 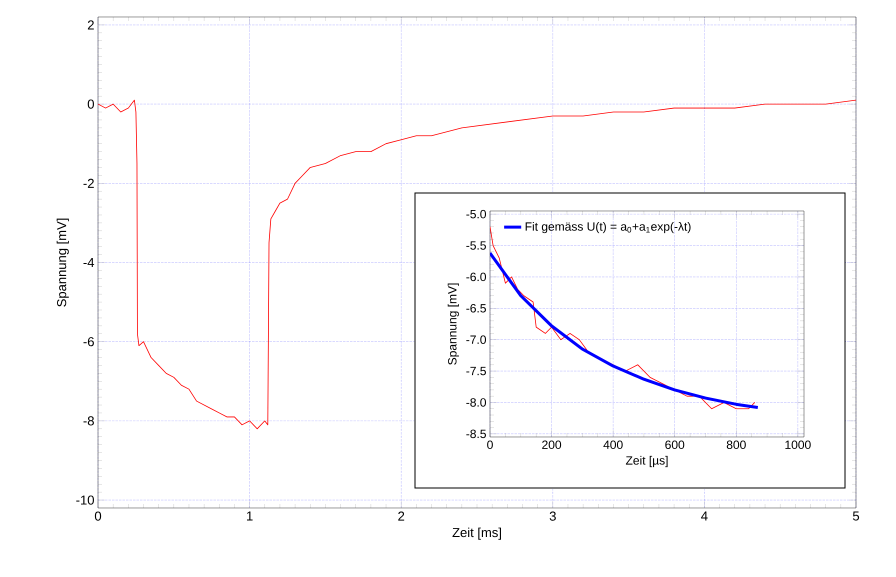 What do you see at coordinates (401, 516) in the screenshot?
I see `x-tick-label: 2` at bounding box center [401, 516].